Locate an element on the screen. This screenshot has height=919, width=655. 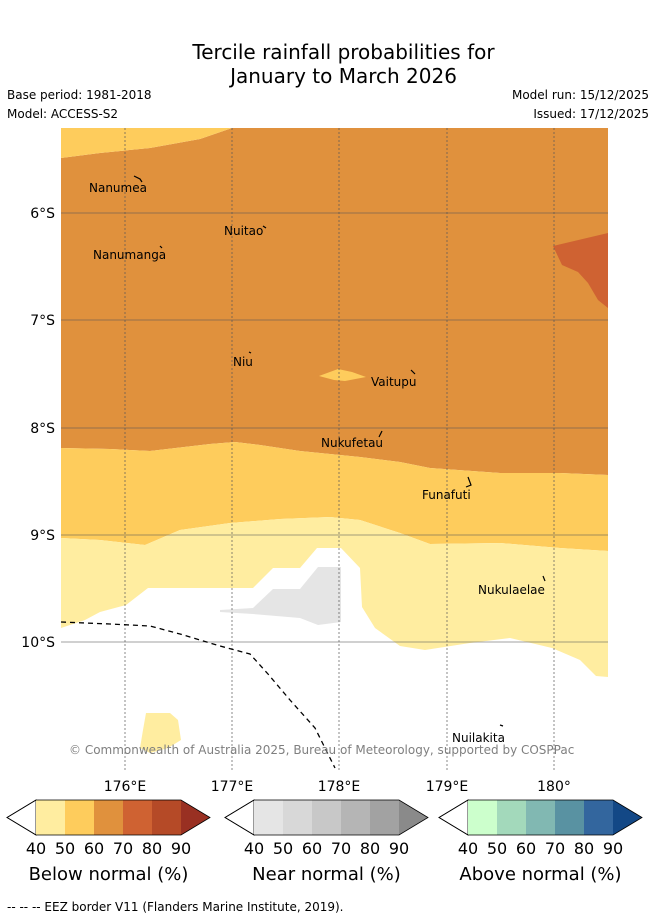
lat-axis: 6°S 7°S 8°S 9°S 10°S is located at coordinates (38, 428).